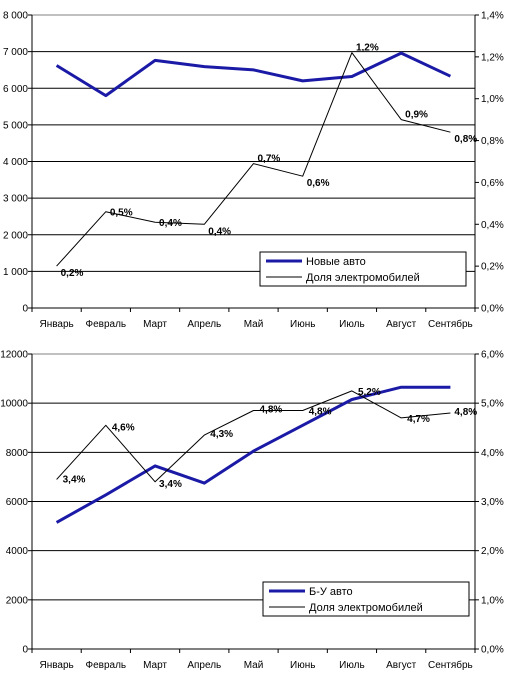  What do you see at coordinates (492, 141) in the screenshot?
I see `right-axis-tick-label: 0,8%` at bounding box center [492, 141].